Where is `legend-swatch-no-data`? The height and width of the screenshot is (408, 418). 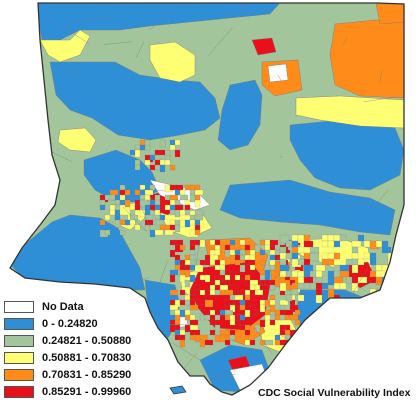
legend-swatch-no-data is located at coordinates (19, 306).